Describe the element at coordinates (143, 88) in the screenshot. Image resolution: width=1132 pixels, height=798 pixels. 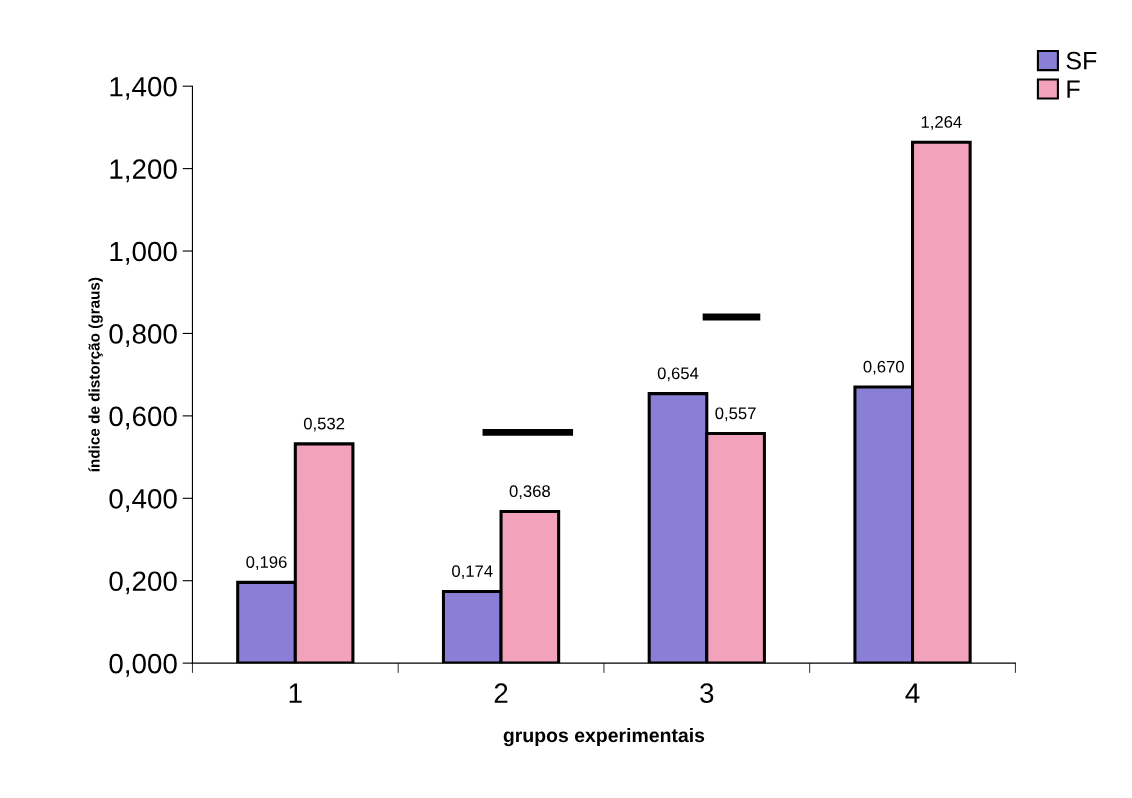
I see `y-tick-label: 1,400` at that location.